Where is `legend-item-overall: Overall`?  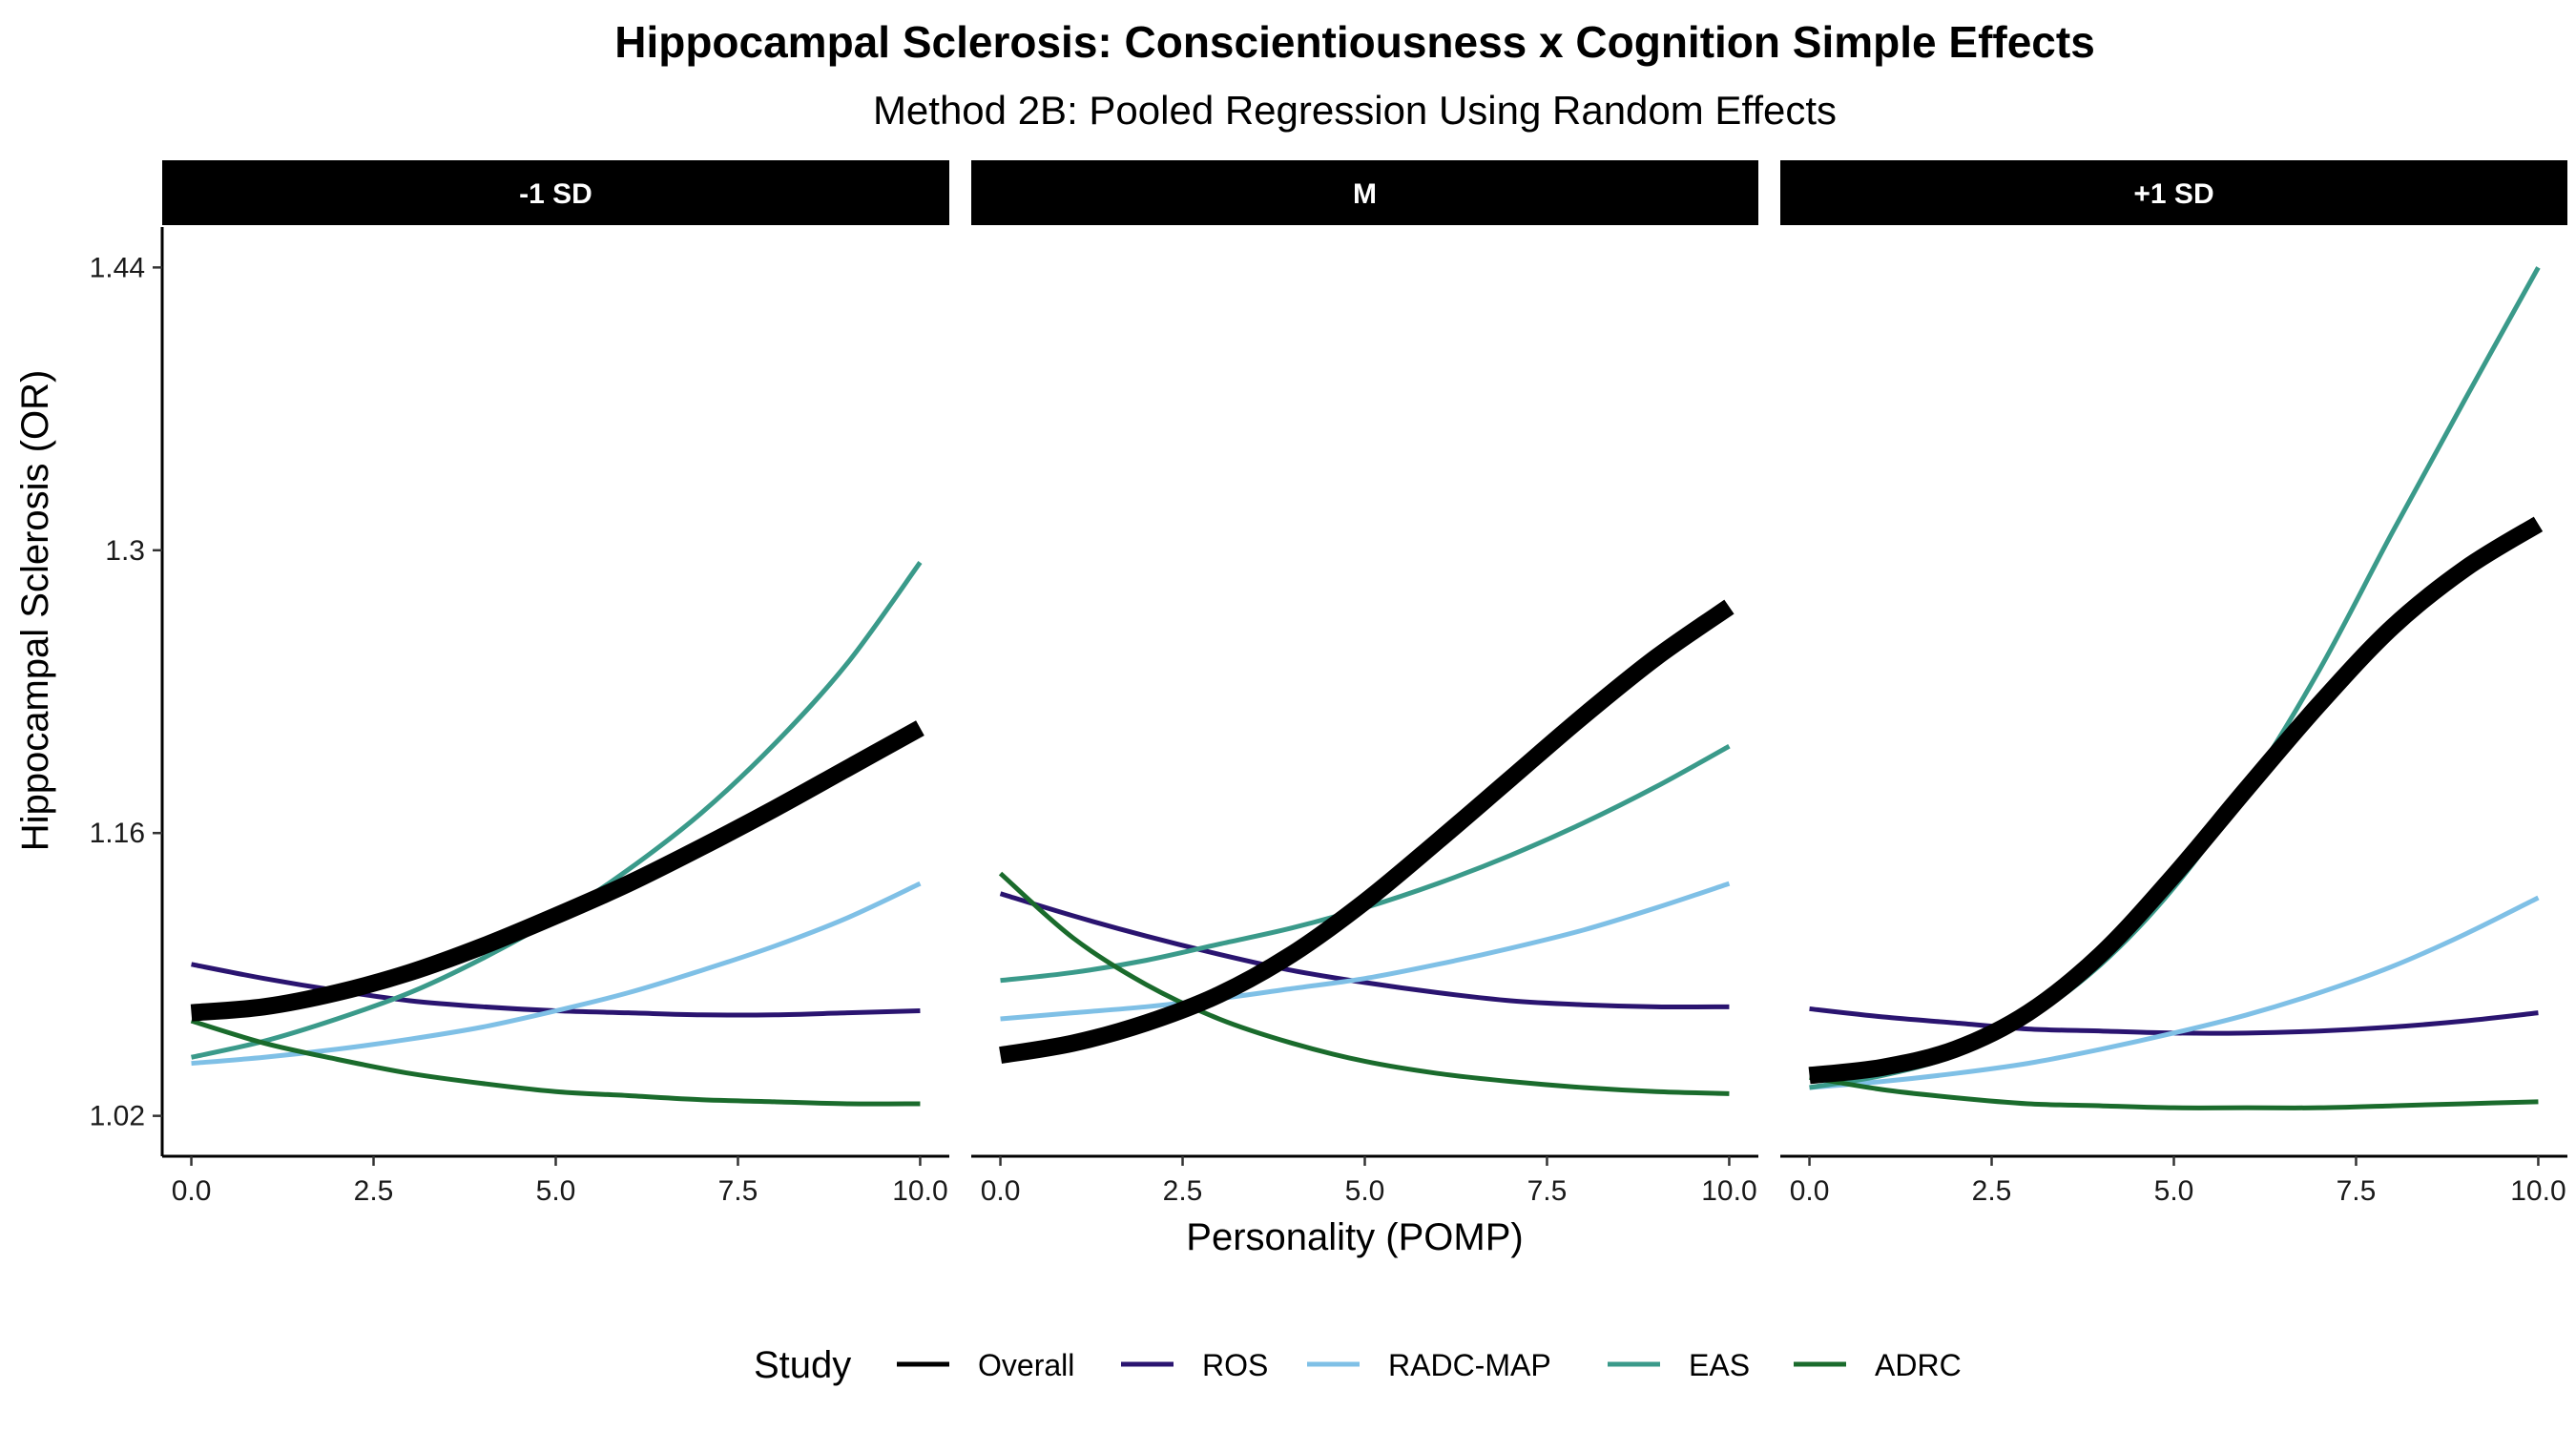 legend-item-overall: Overall is located at coordinates (985, 1365).